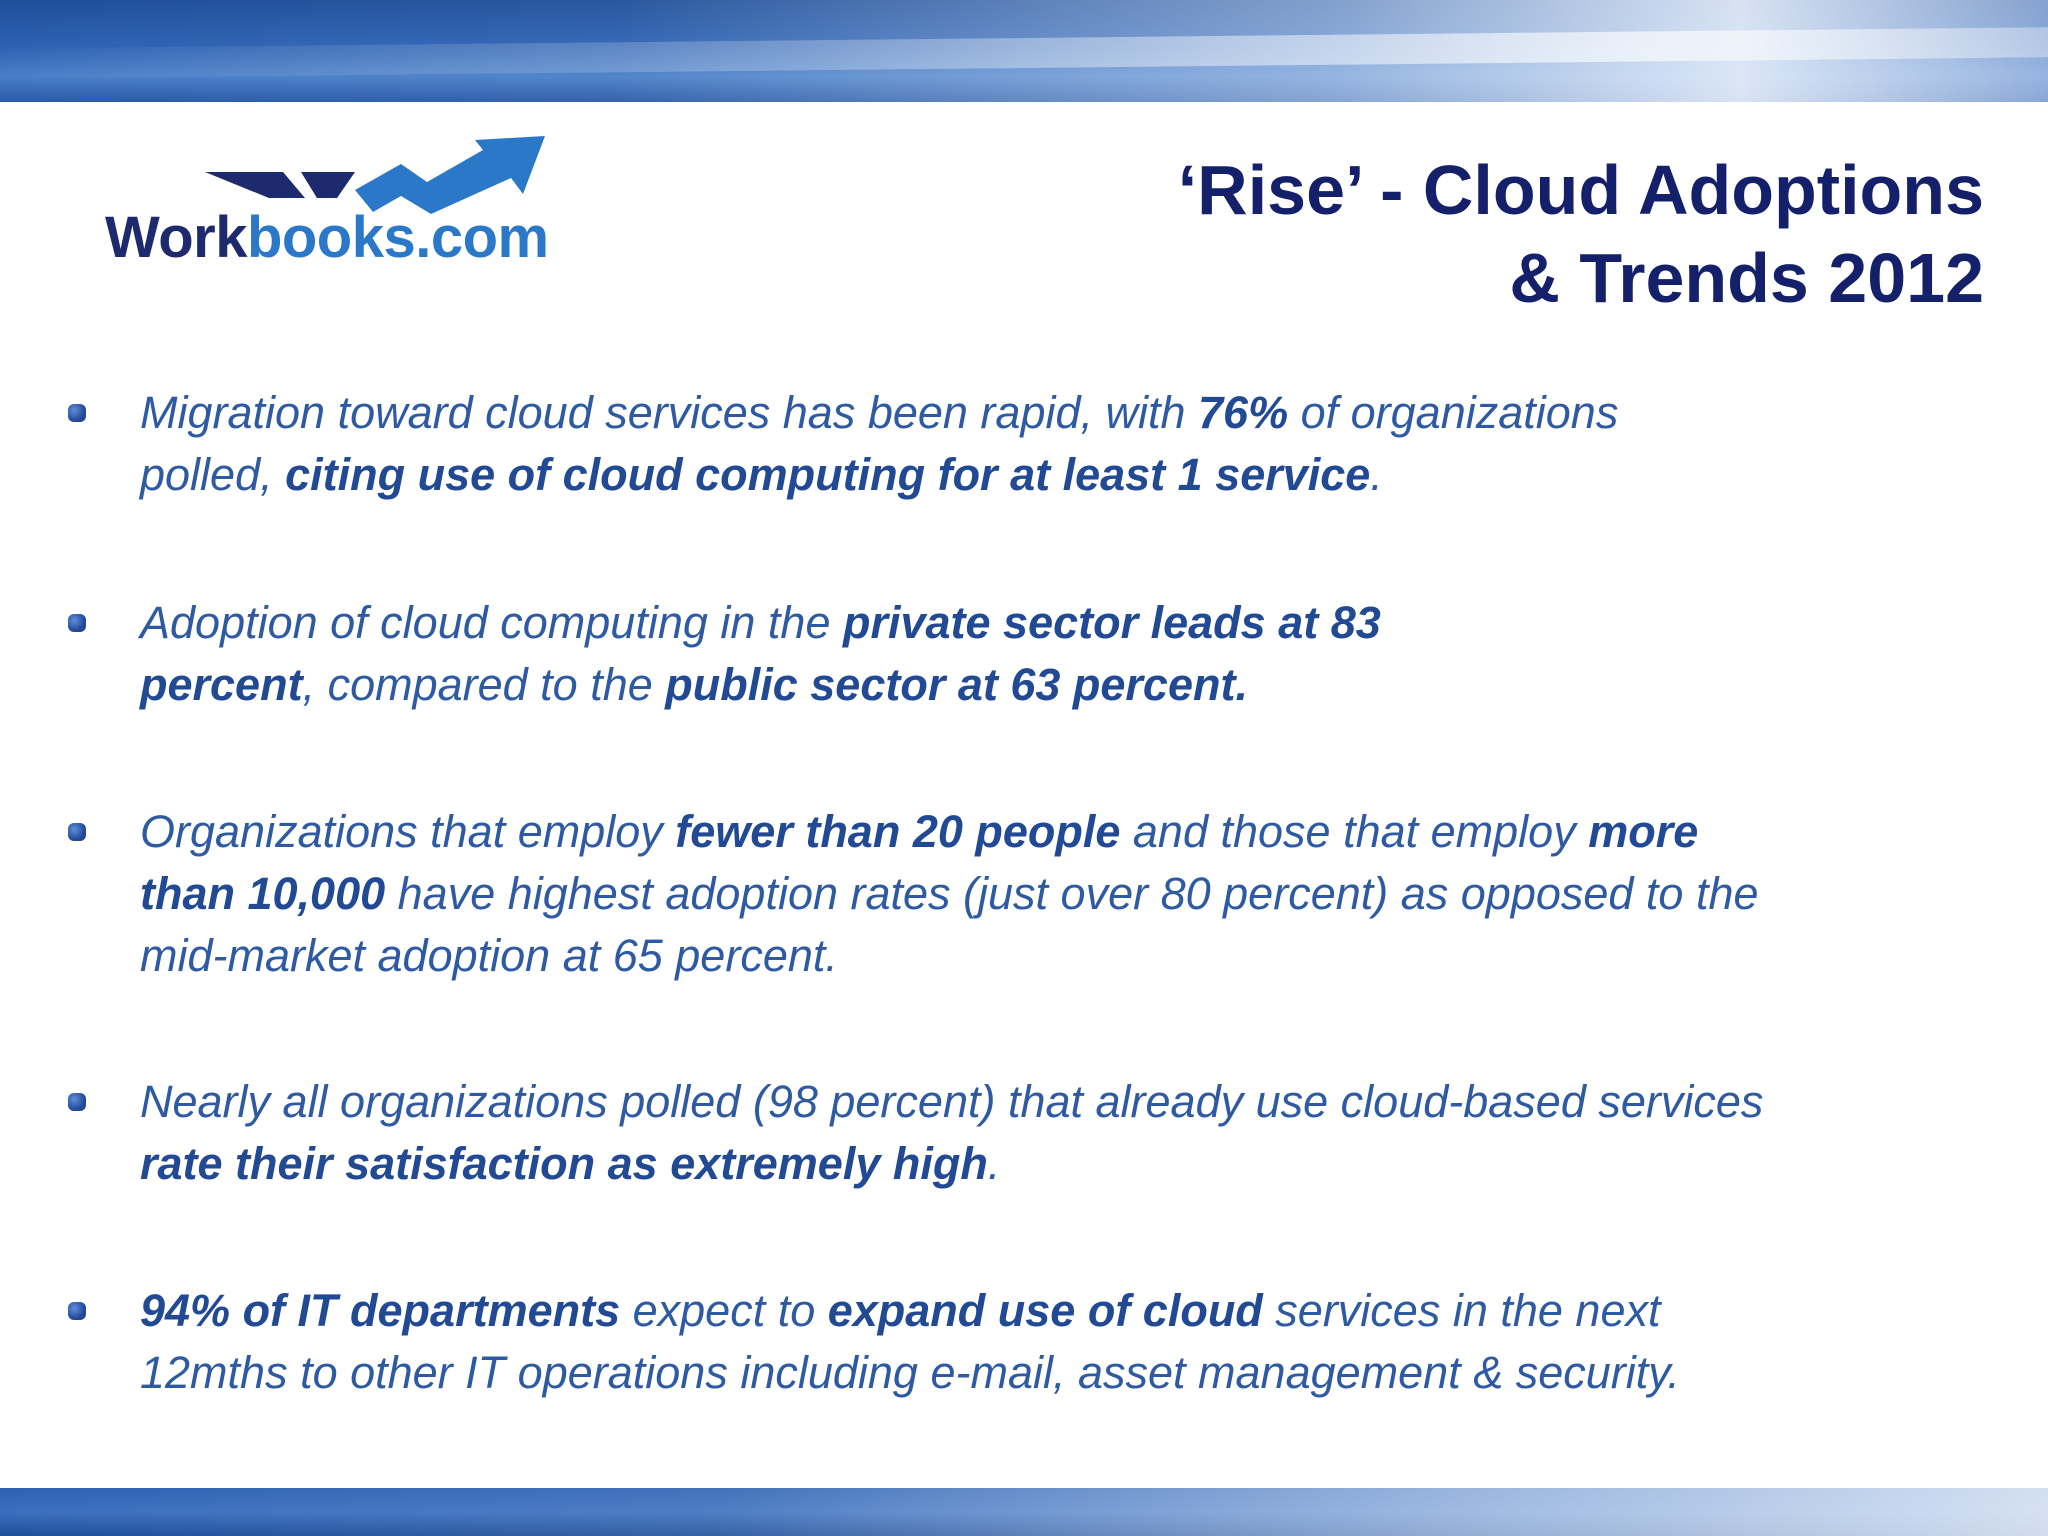  What do you see at coordinates (724, 1310) in the screenshot?
I see `bullet-text: expect to` at bounding box center [724, 1310].